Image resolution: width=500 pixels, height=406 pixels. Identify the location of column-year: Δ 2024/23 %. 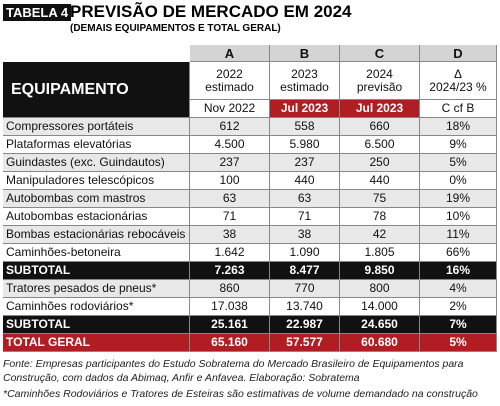
(458, 81).